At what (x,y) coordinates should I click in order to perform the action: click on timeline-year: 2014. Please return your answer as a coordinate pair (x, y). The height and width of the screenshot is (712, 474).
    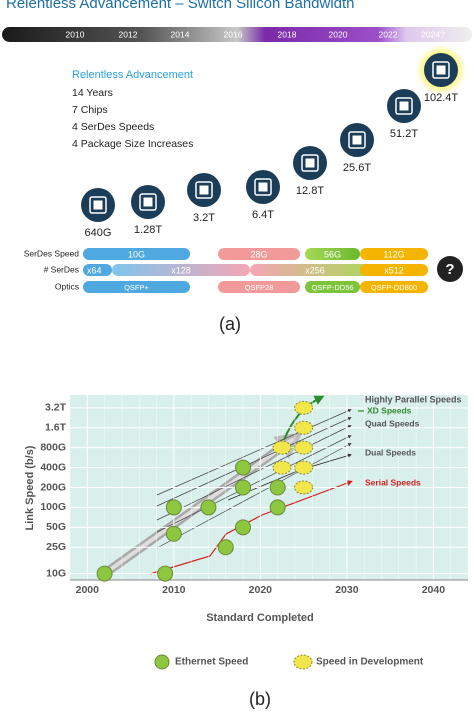
    Looking at the image, I should click on (180, 34).